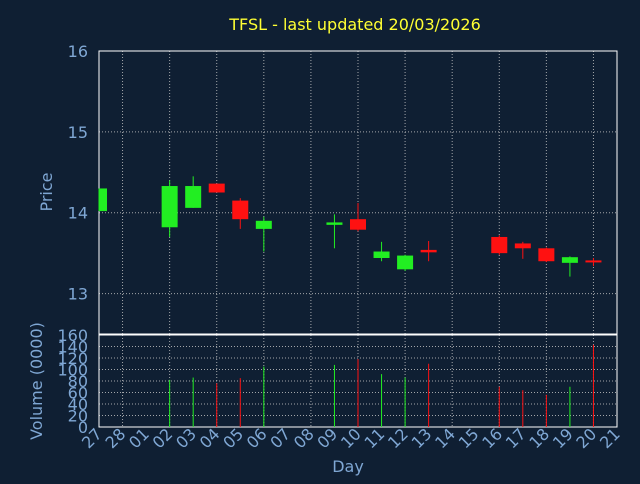  I want to click on volume-tick-label: 80, so click(78, 381).